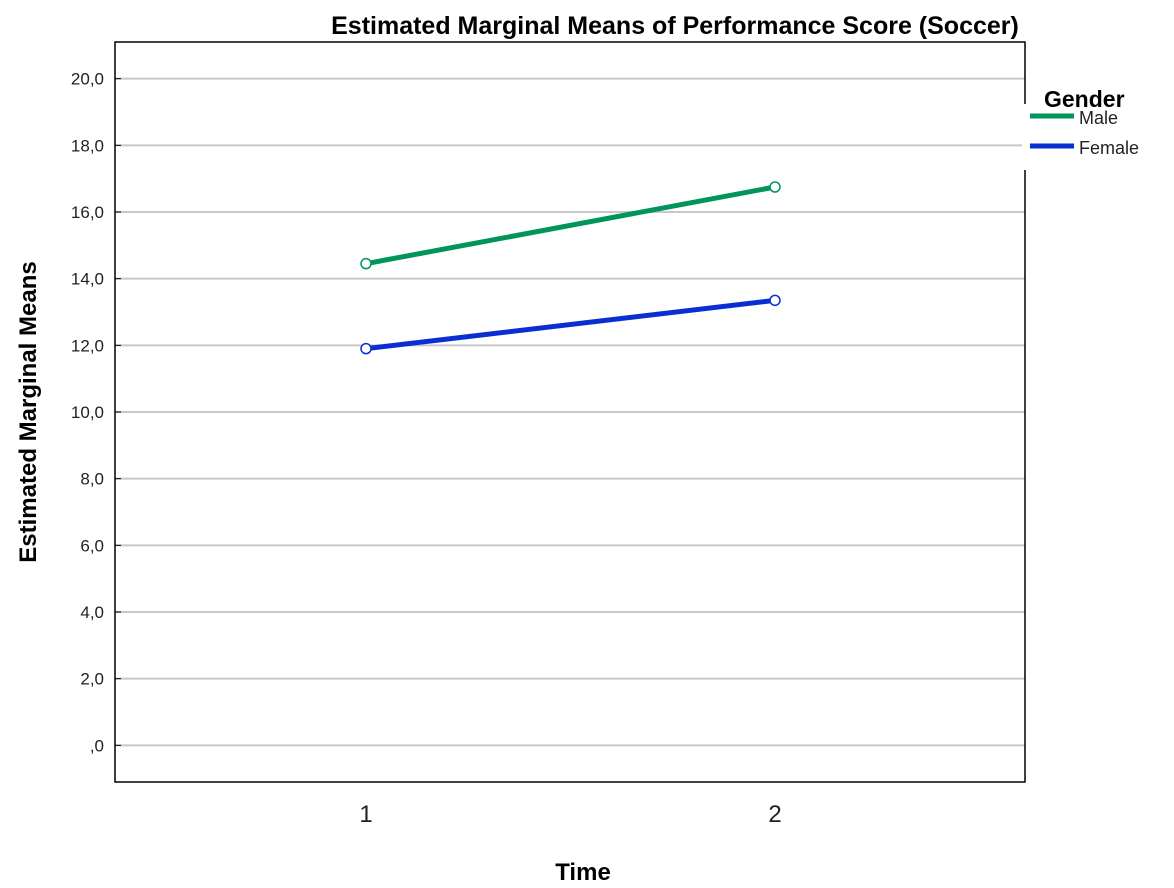  What do you see at coordinates (92, 612) in the screenshot?
I see `y-tick-label: 4,0` at bounding box center [92, 612].